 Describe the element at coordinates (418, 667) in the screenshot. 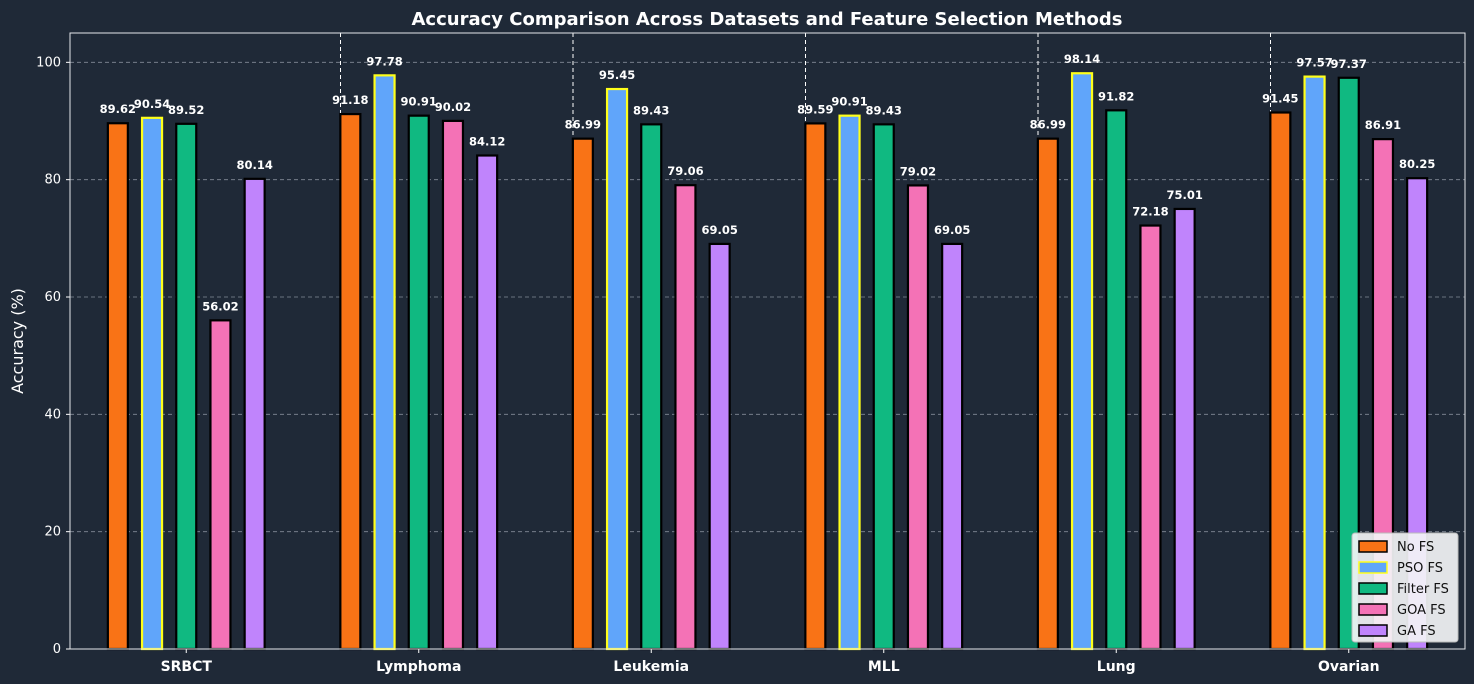

I see `x-tick-label: Lymphoma` at that location.